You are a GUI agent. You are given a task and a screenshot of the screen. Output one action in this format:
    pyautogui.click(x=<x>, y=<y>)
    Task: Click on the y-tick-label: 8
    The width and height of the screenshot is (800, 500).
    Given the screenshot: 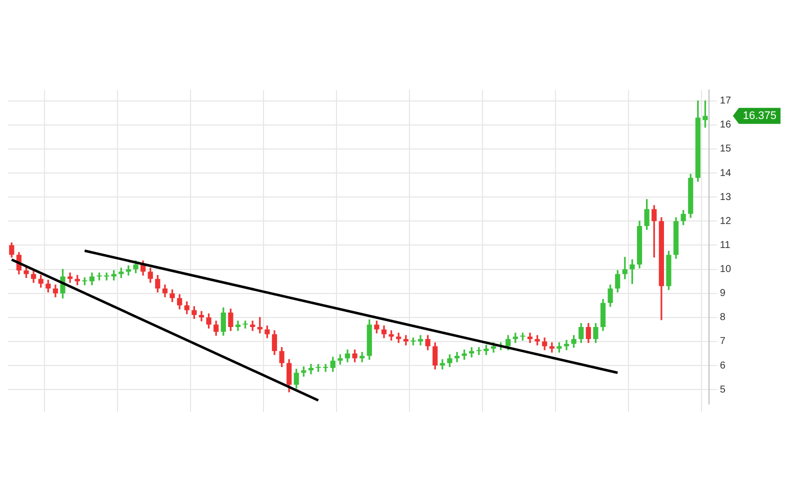 What is the action you would take?
    pyautogui.click(x=723, y=318)
    